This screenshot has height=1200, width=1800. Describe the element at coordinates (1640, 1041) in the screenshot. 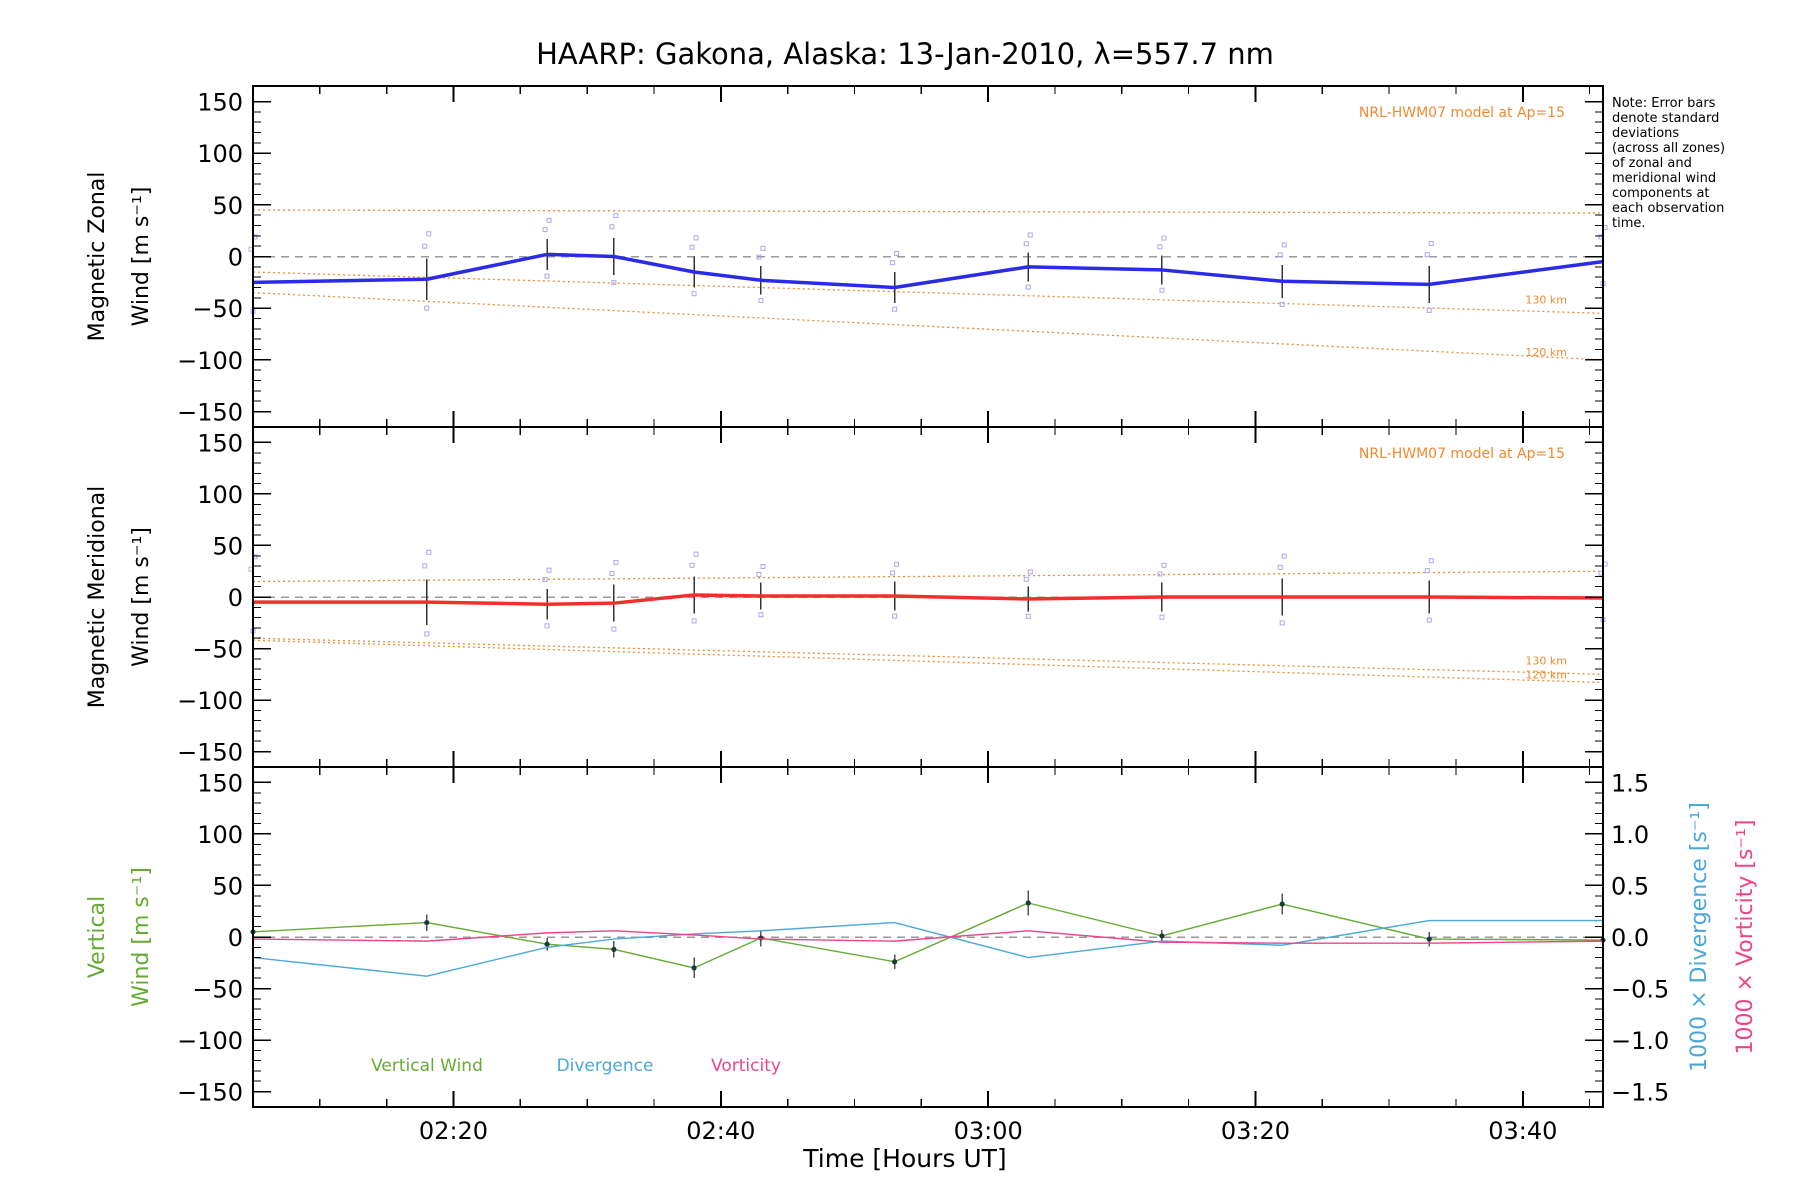

I see `y2-tick-label: −1.0` at that location.